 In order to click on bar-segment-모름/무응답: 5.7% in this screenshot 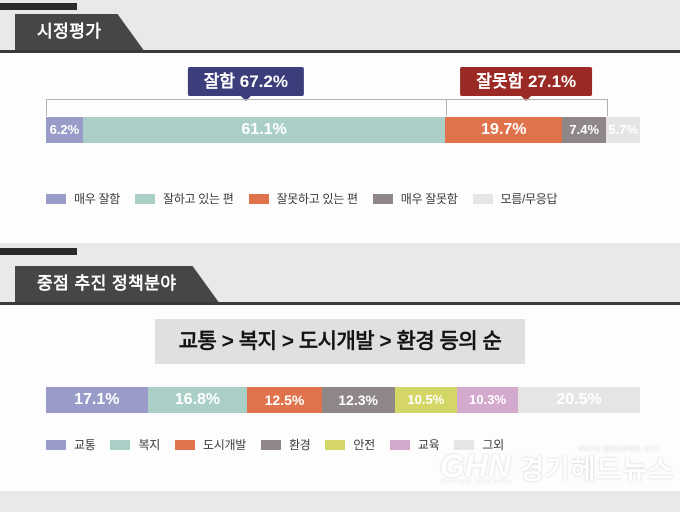, I will do `click(623, 130)`.